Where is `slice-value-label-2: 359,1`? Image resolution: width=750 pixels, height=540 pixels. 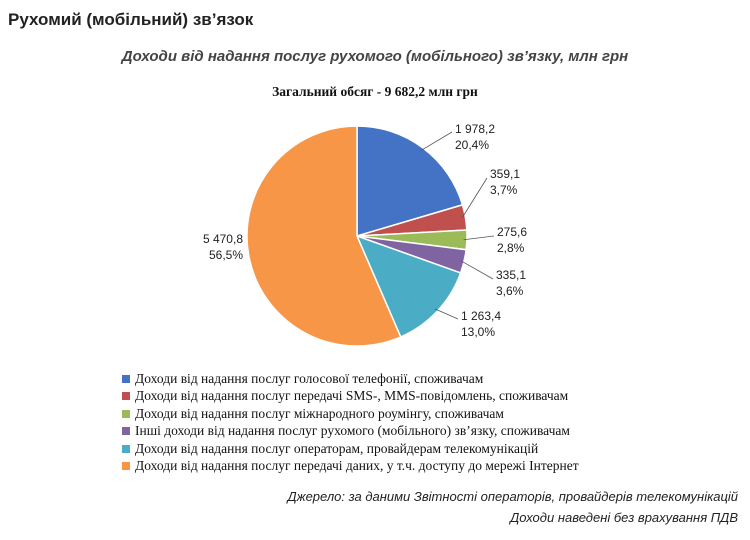 slice-value-label-2: 359,1 is located at coordinates (505, 174).